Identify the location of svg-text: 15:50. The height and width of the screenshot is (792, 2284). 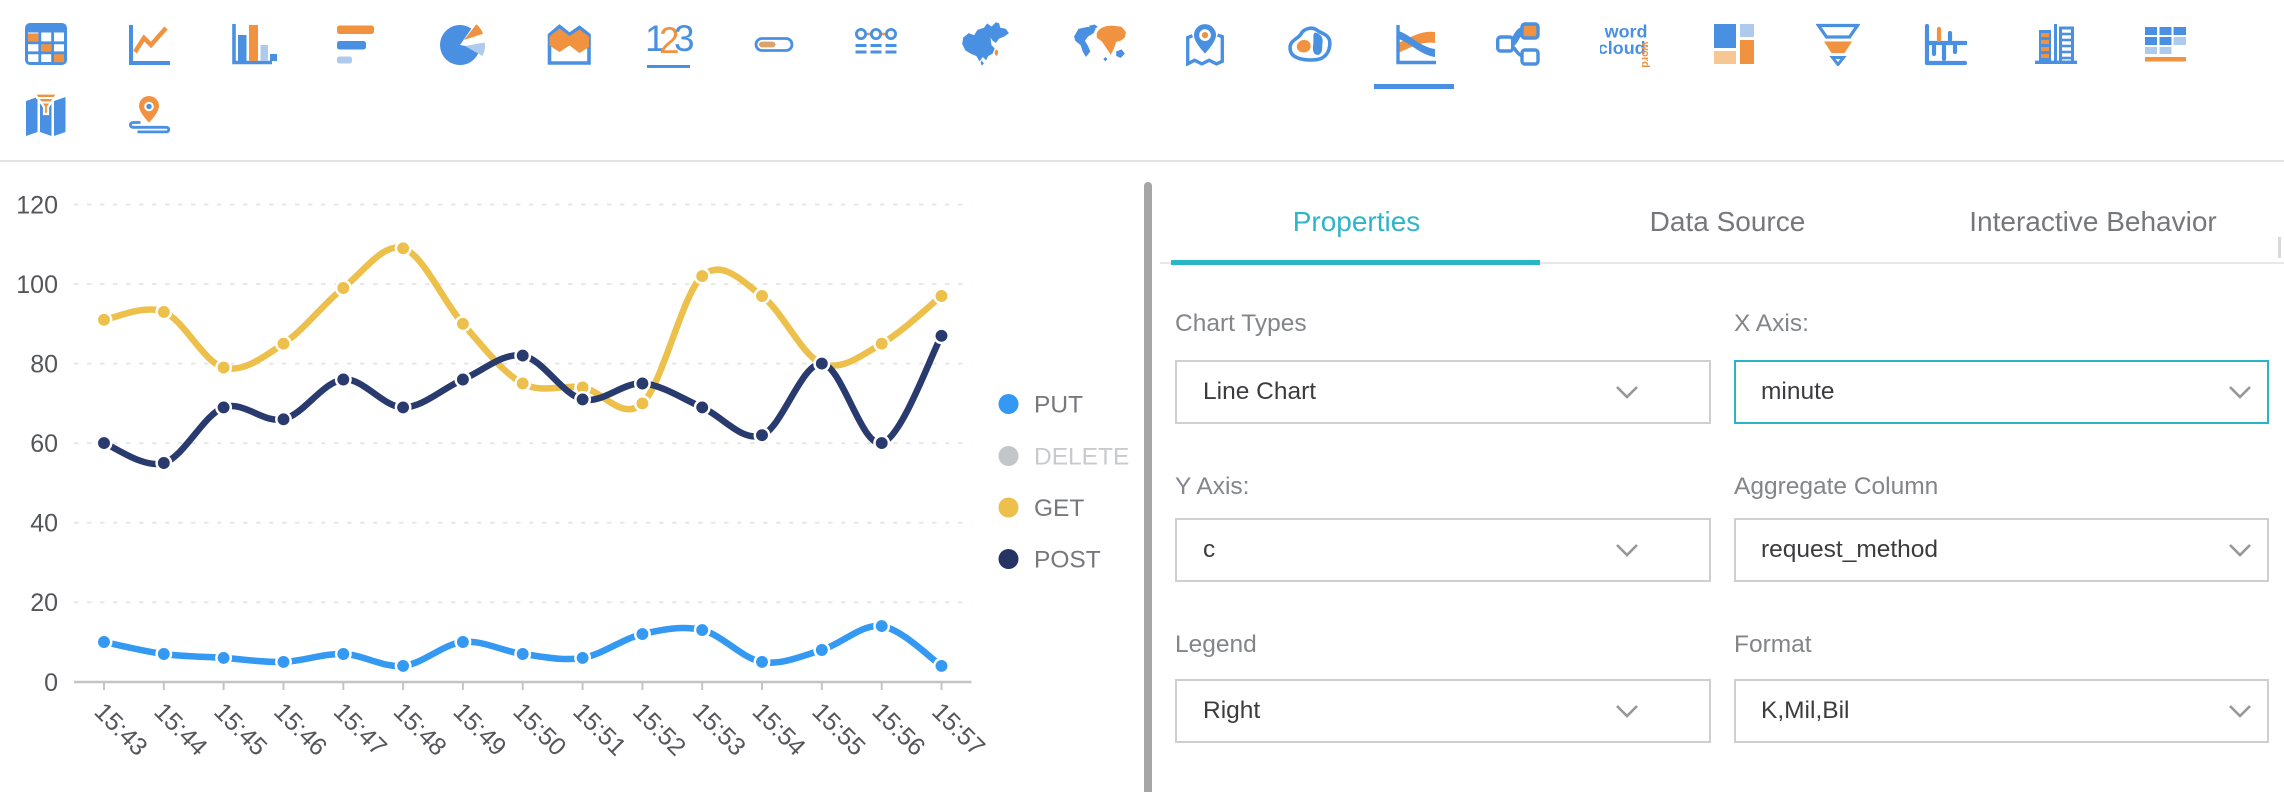
(539, 729).